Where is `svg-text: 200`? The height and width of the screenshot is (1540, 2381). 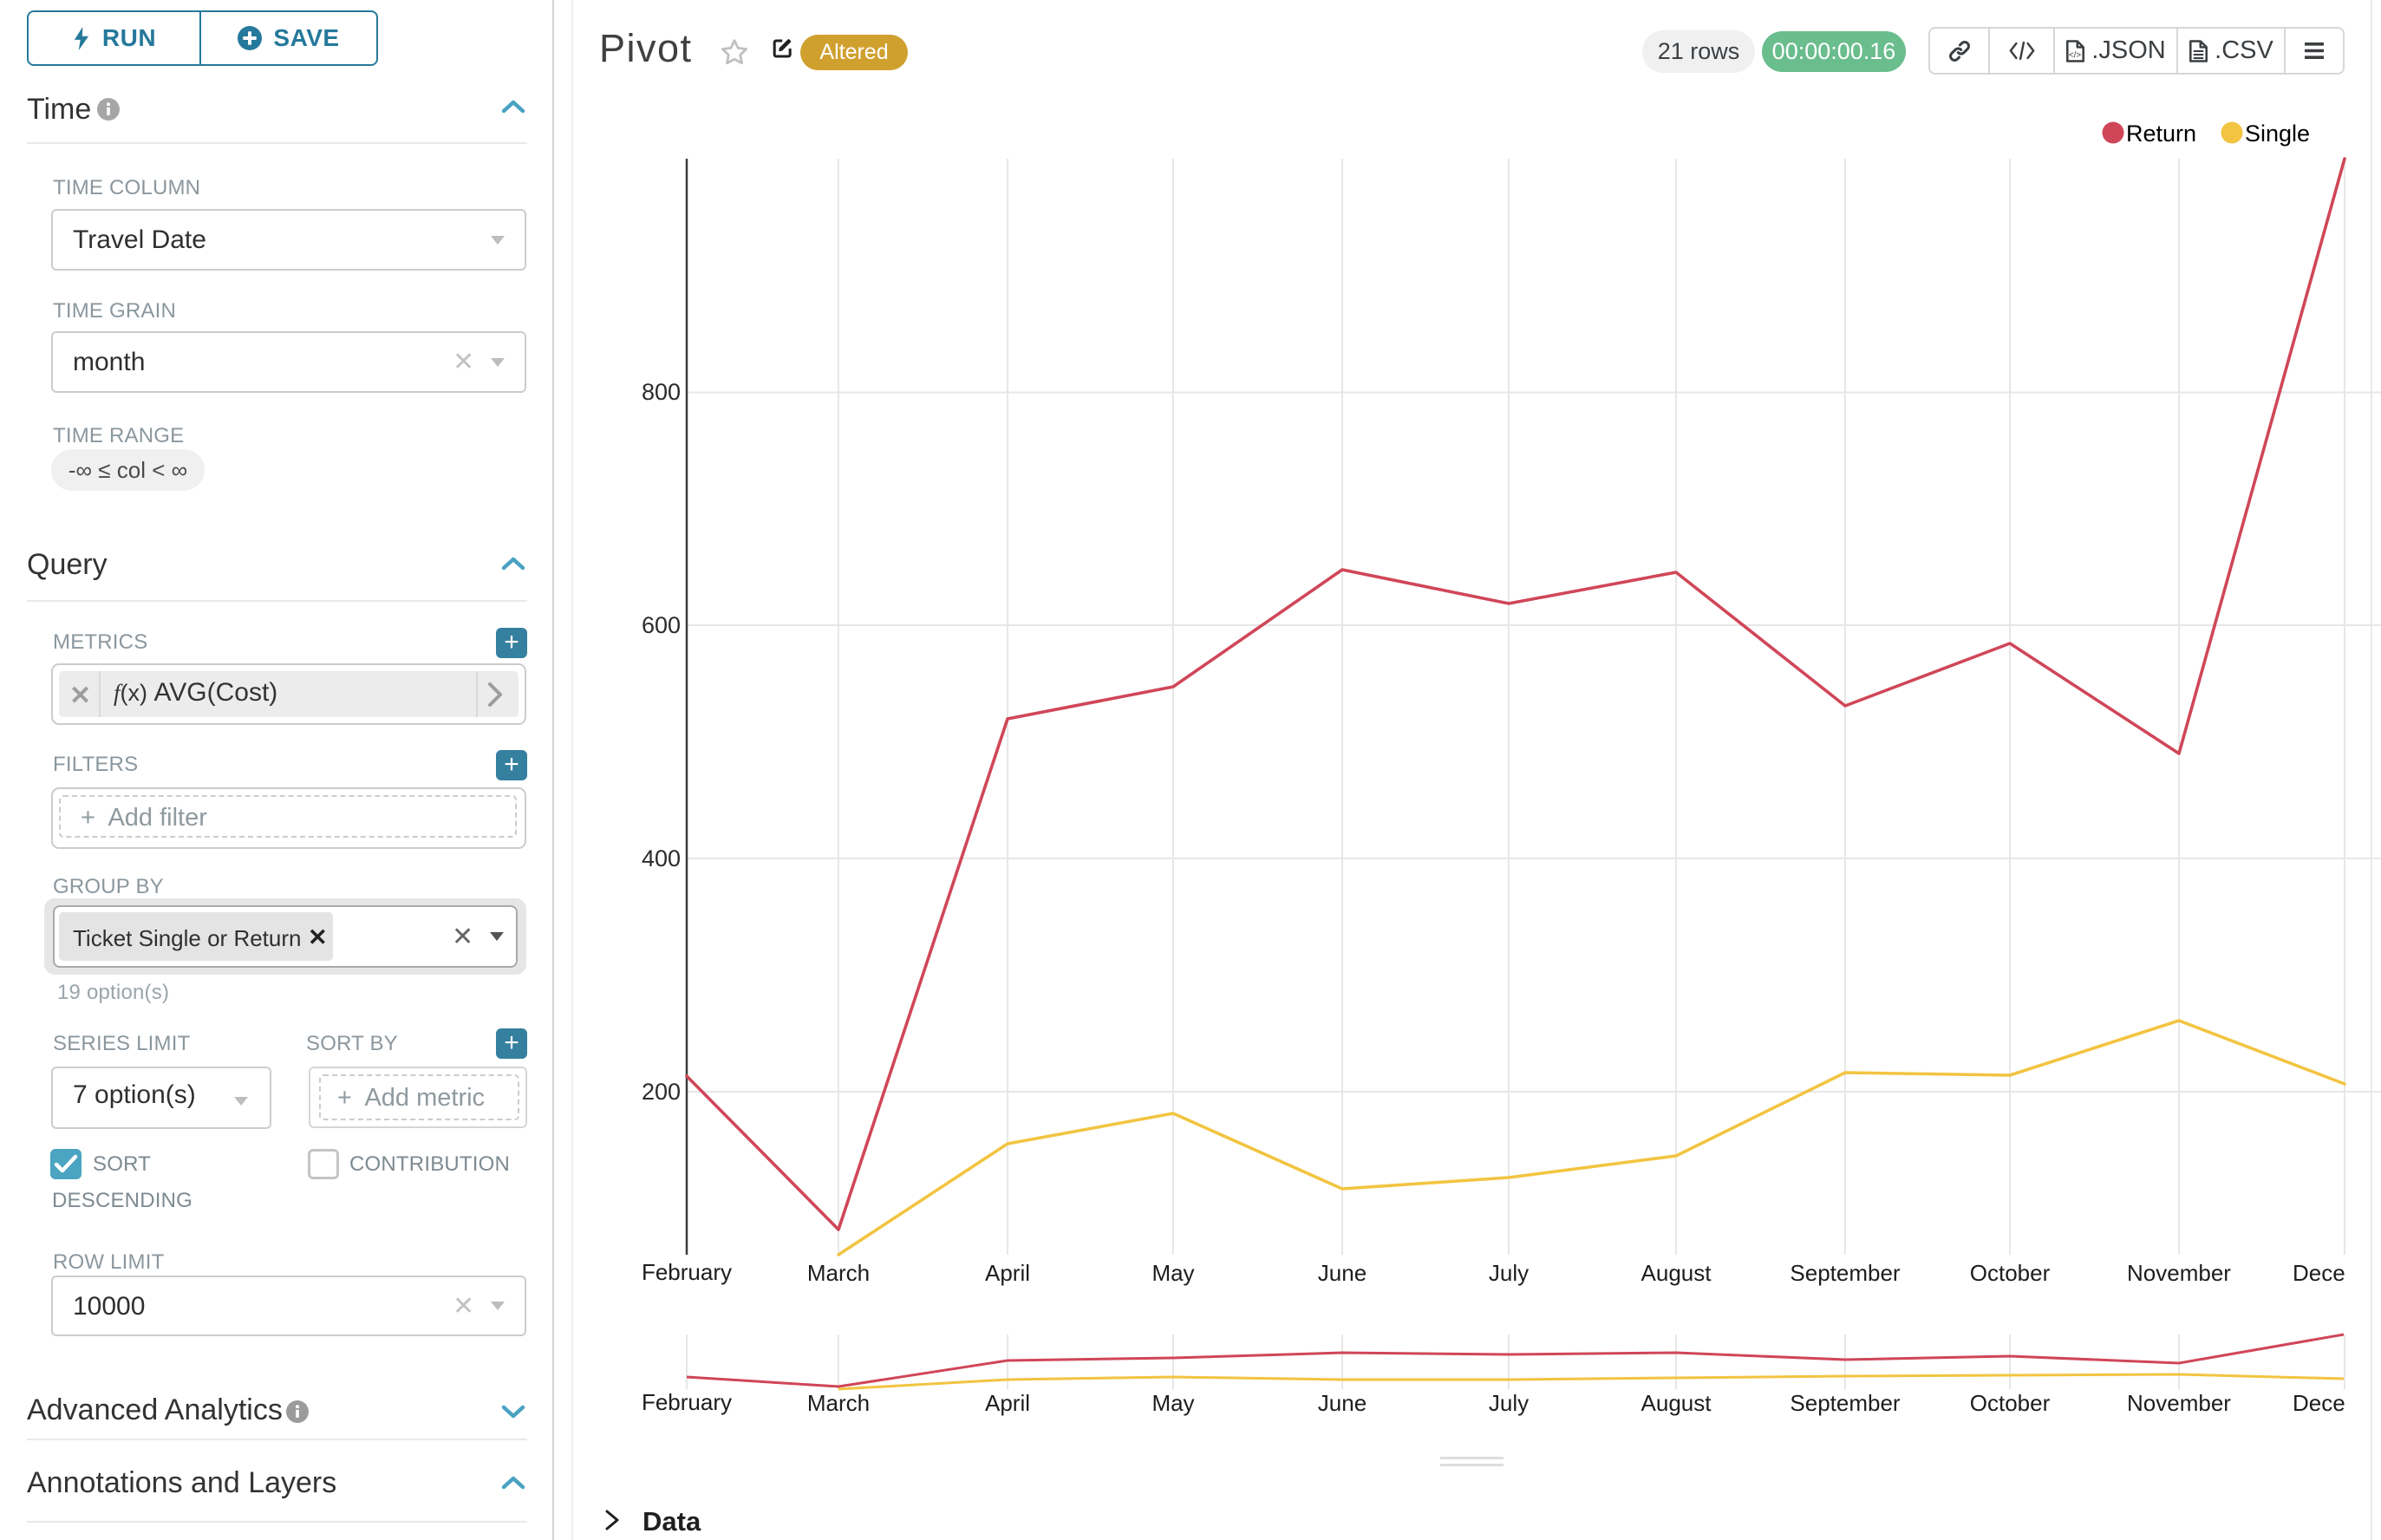
svg-text: 200 is located at coordinates (662, 1092).